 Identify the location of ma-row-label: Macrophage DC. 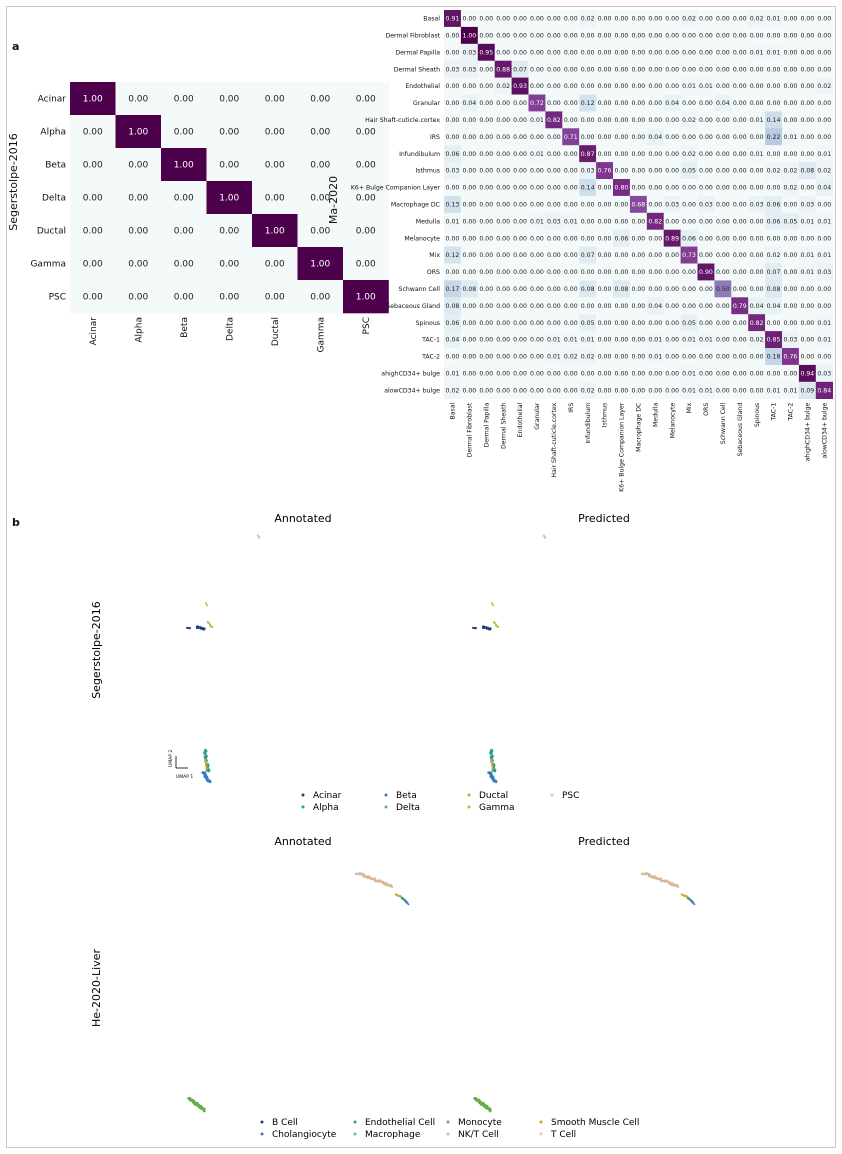
(415, 205).